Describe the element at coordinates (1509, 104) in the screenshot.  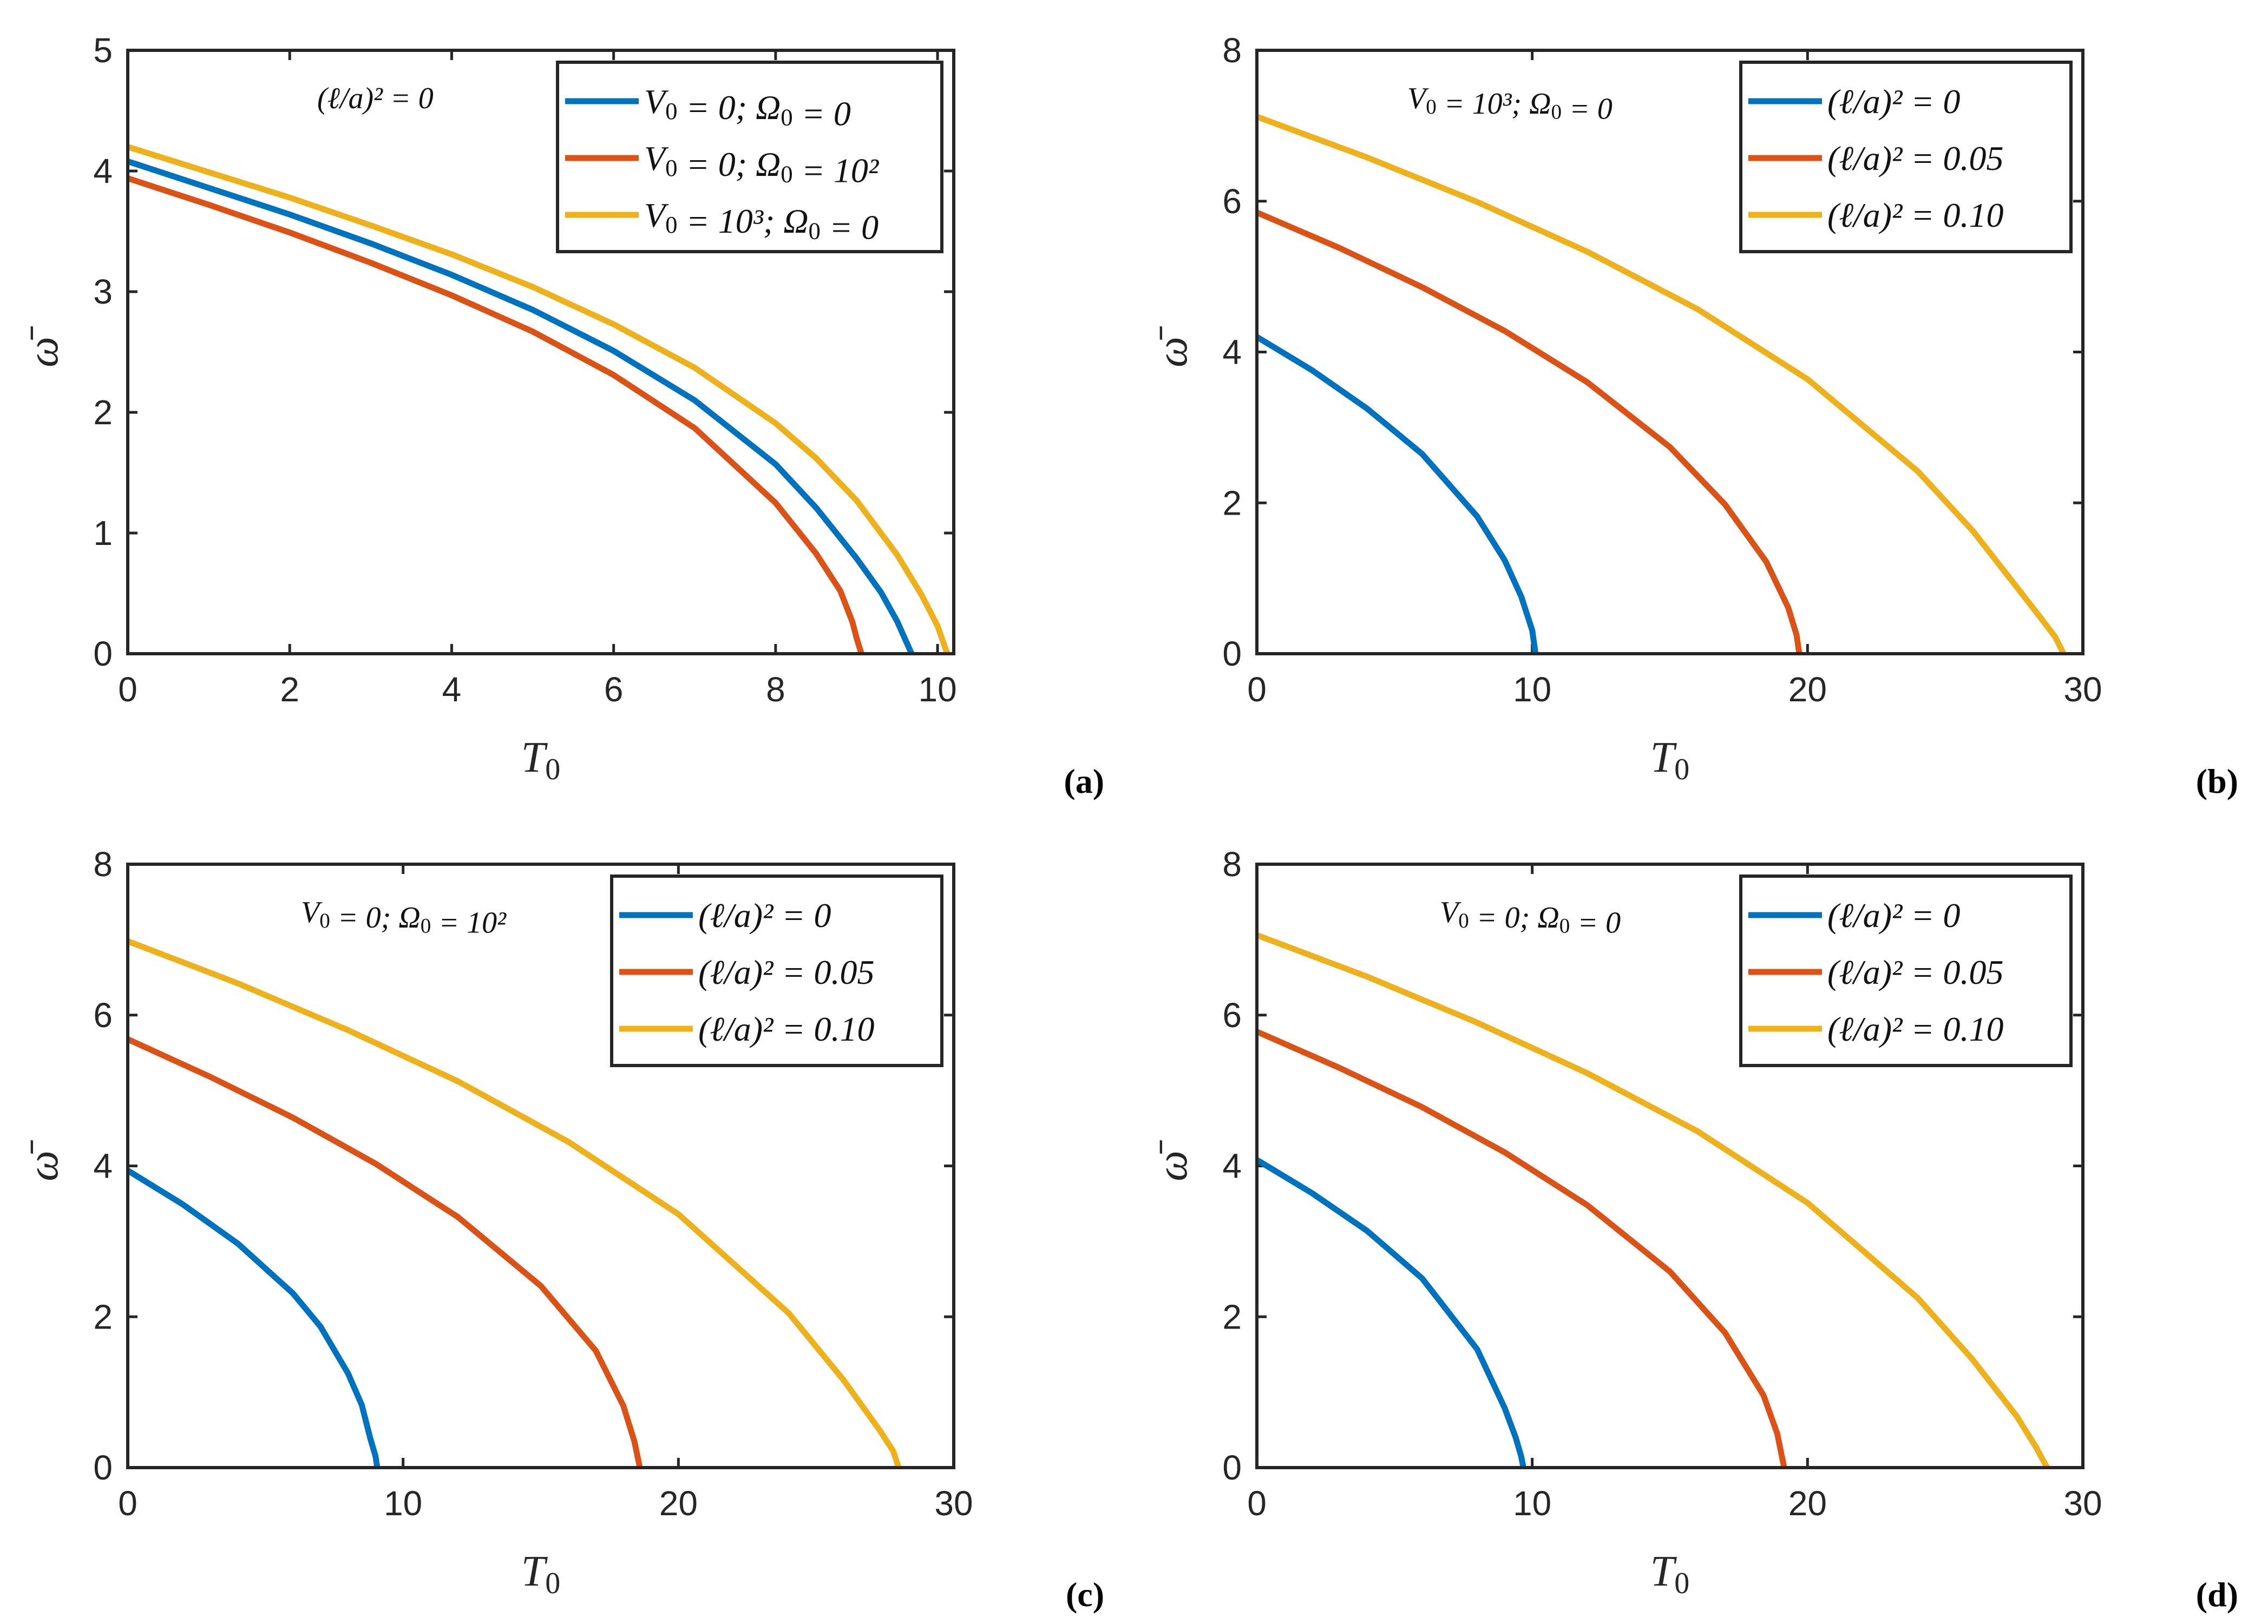
I see `chart-annotation: V0 = 10³; Ω0 = 0` at that location.